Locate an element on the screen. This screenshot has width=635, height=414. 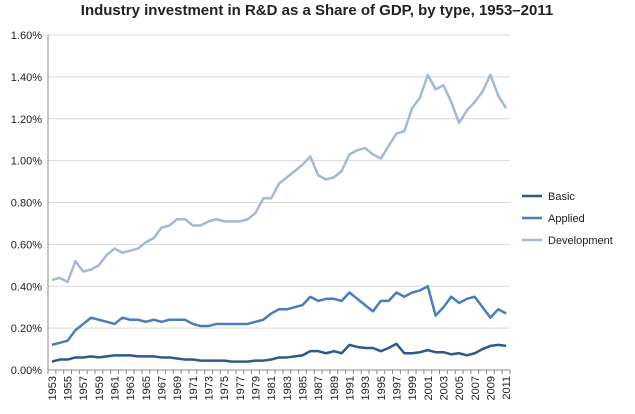
y-tick-label: 0.40% is located at coordinates (26, 287).